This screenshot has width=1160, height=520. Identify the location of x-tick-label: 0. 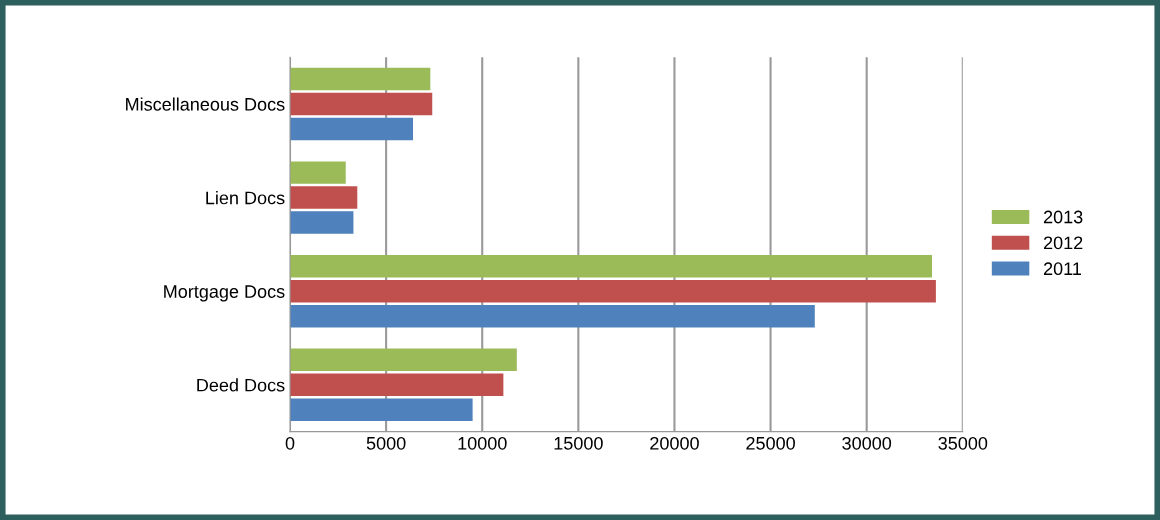
(290, 443).